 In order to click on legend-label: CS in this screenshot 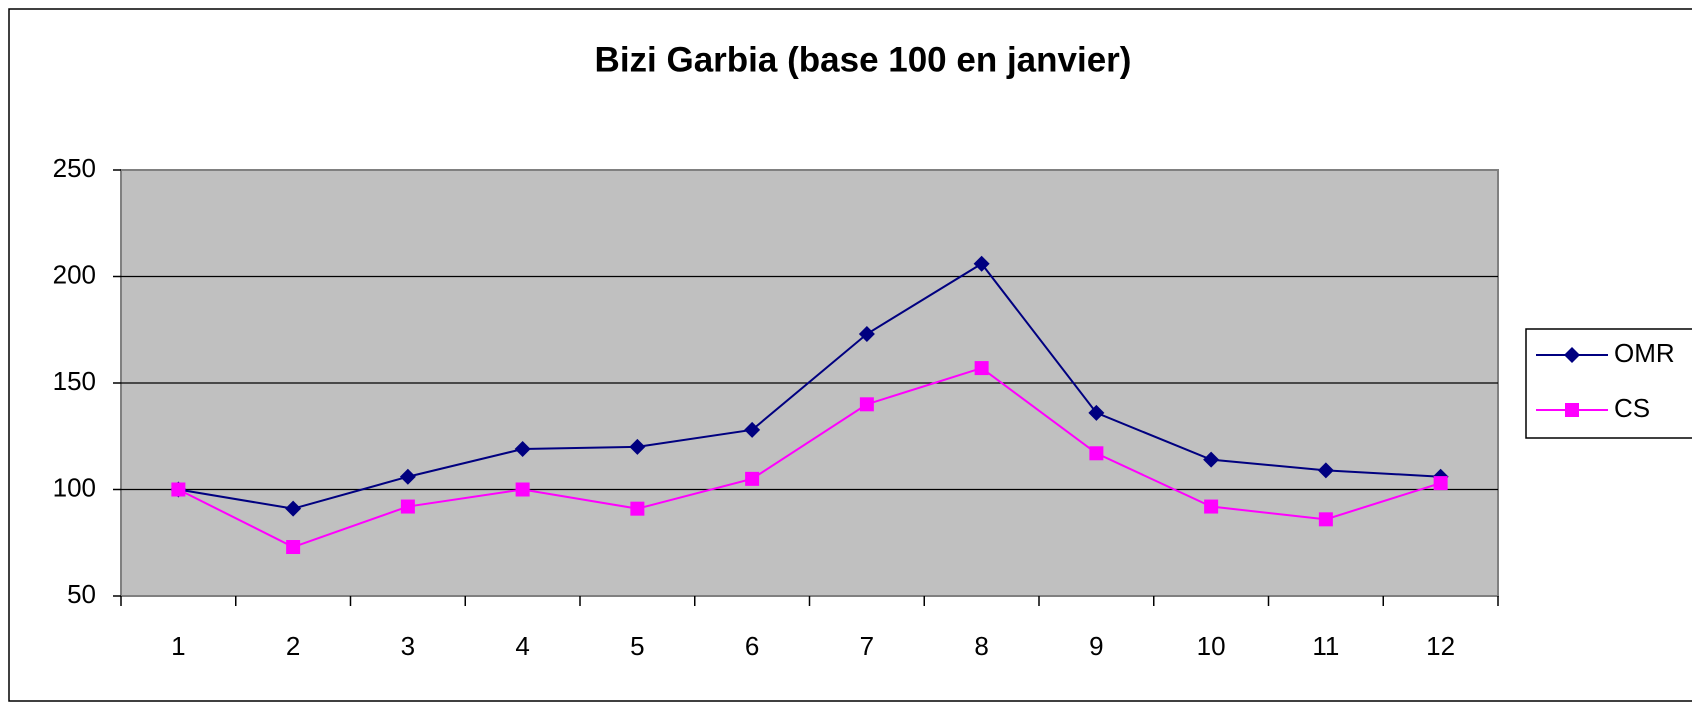, I will do `click(1632, 408)`.